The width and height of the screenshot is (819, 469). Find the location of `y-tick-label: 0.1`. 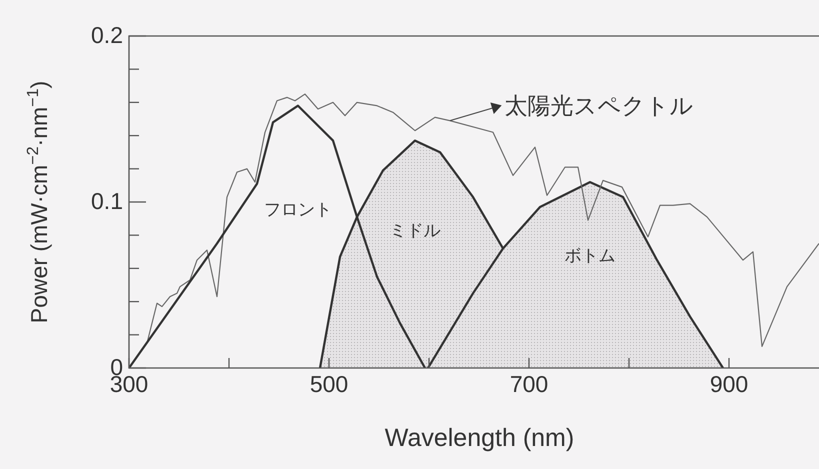

y-tick-label: 0.1 is located at coordinates (107, 201).